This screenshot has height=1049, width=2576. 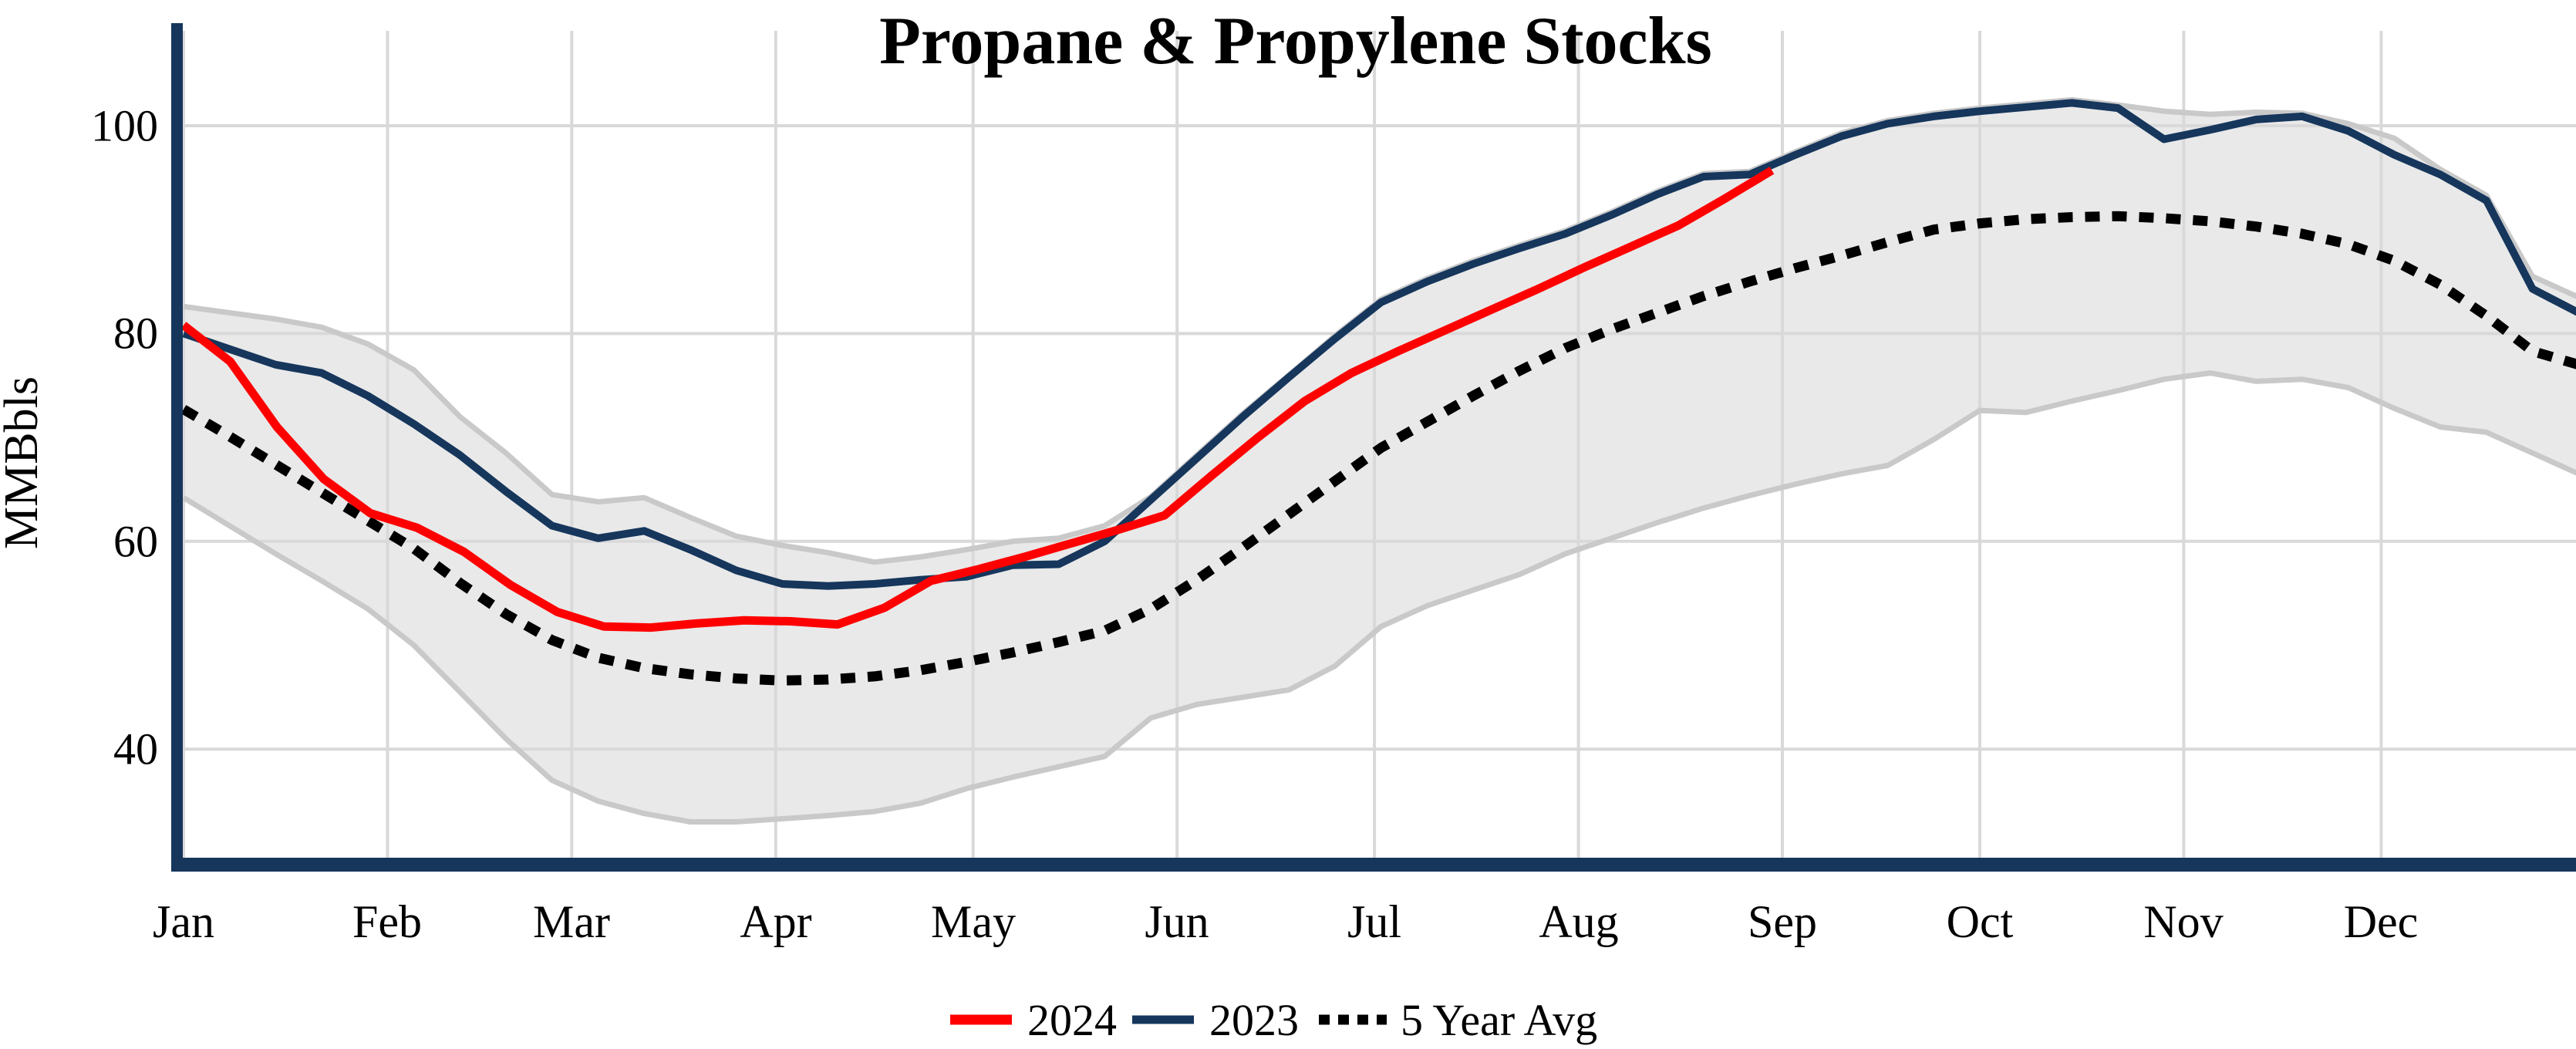 What do you see at coordinates (973, 921) in the screenshot?
I see `x-tick-may: May` at bounding box center [973, 921].